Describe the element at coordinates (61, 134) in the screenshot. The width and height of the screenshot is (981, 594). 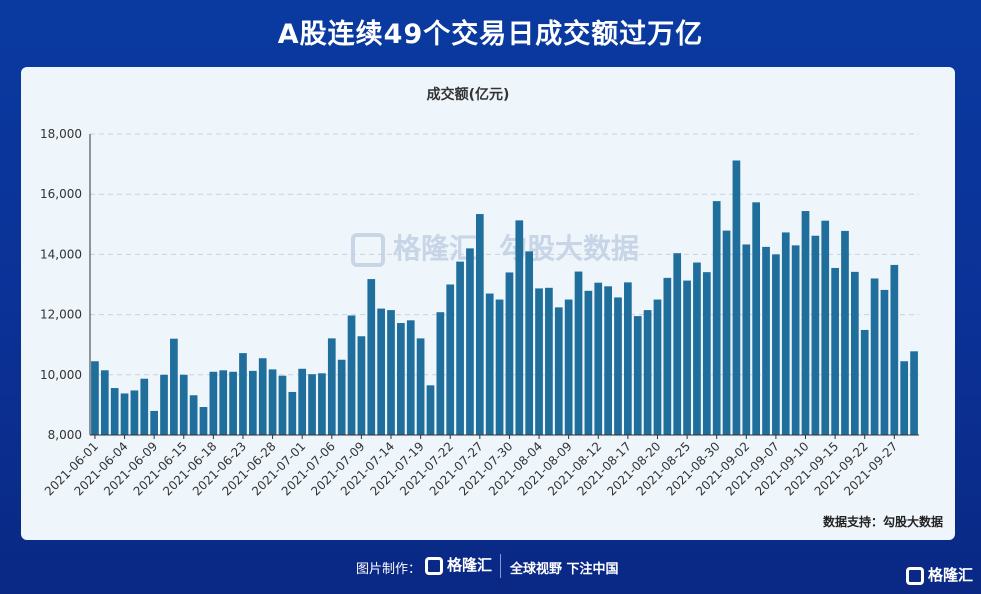
I see `y-tick-label: 18,000` at that location.